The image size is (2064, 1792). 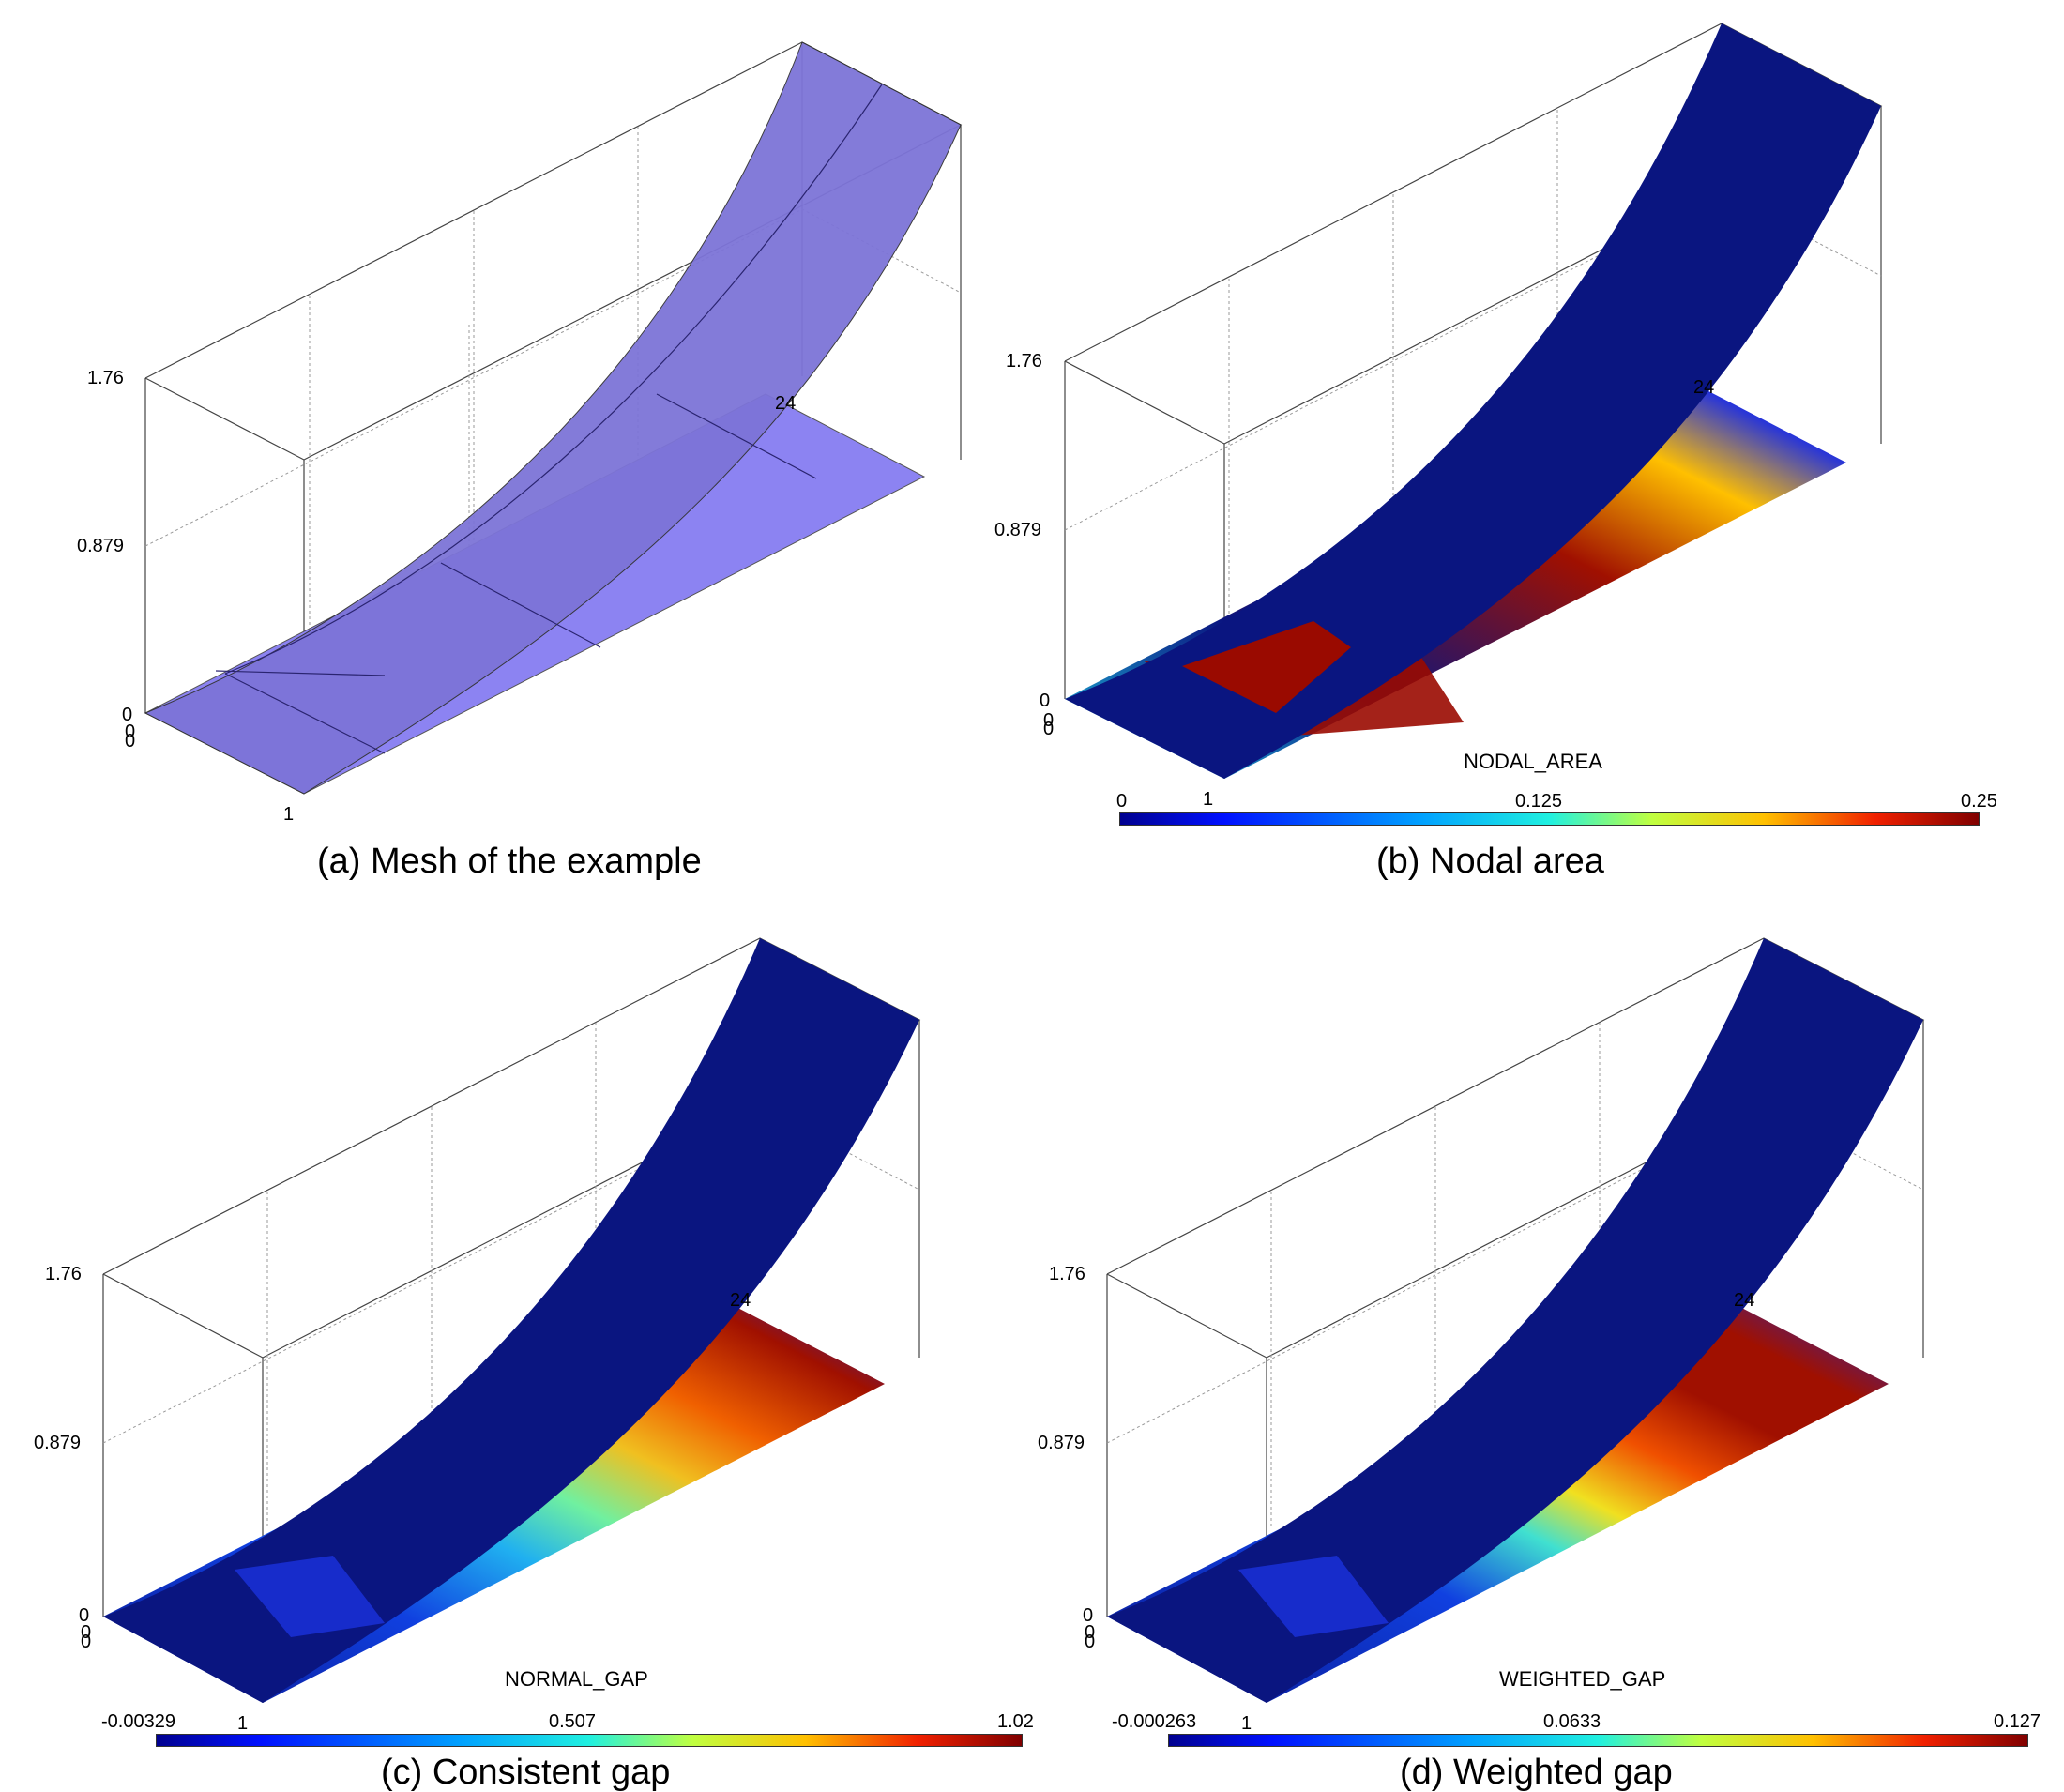 What do you see at coordinates (127, 715) in the screenshot?
I see `z-tick-zero-a: 0` at bounding box center [127, 715].